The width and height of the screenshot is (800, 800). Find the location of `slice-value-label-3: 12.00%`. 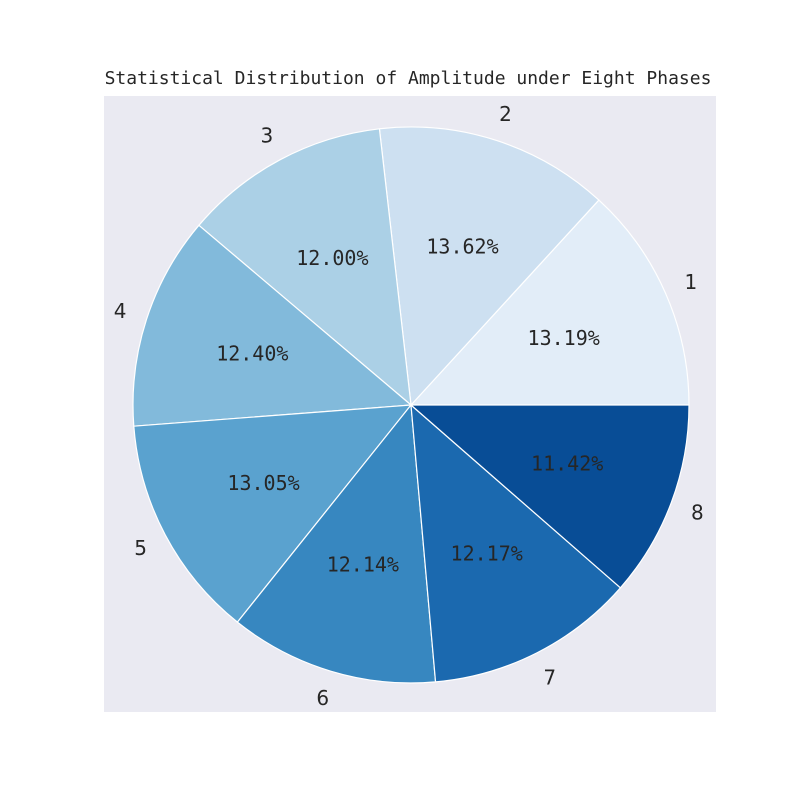

slice-value-label-3: 12.00% is located at coordinates (332, 258).